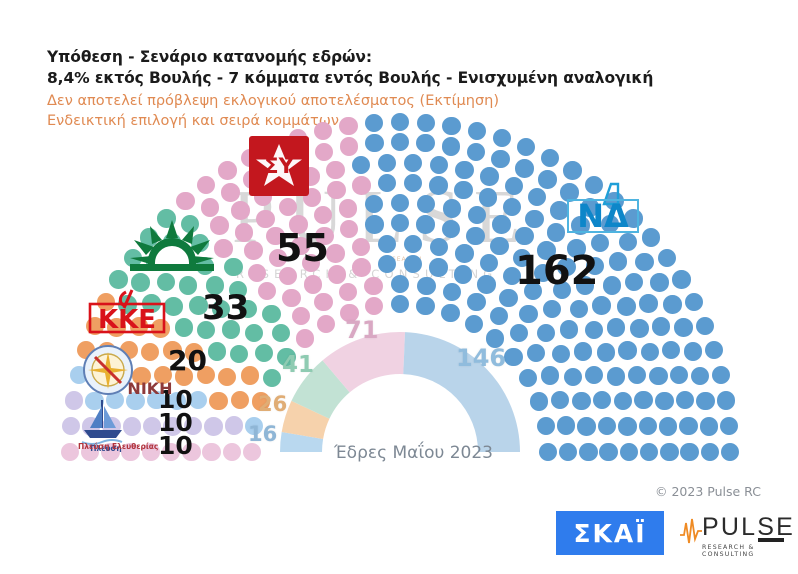 This screenshot has width=798, height=574. What do you see at coordinates (610, 533) in the screenshot?
I see `logo-skai: ΣΚΑΪ` at bounding box center [610, 533].